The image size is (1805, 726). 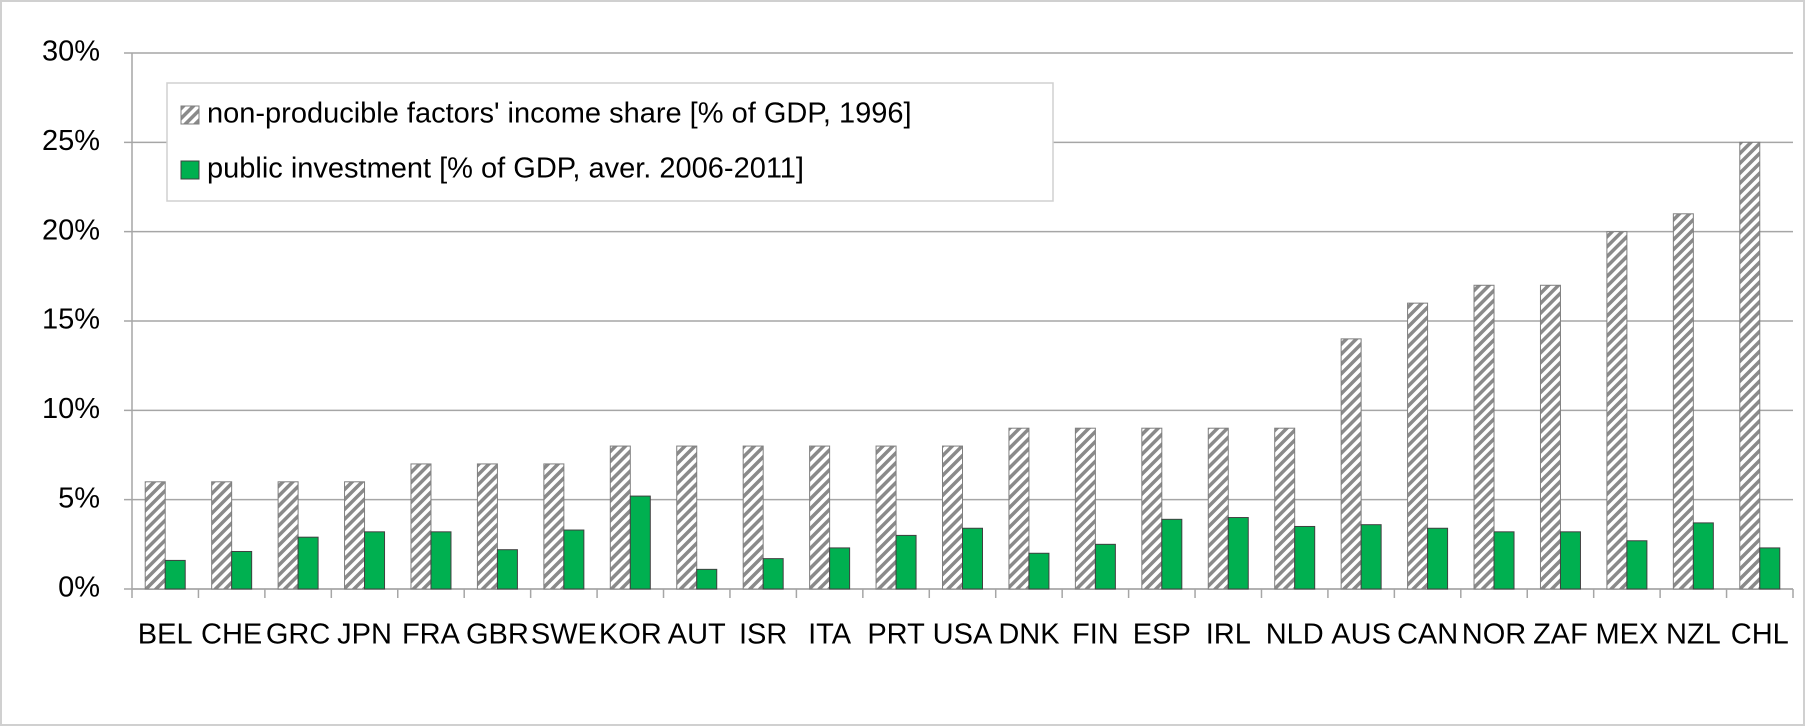 I want to click on y-tick-label: 10%, so click(x=71, y=409).